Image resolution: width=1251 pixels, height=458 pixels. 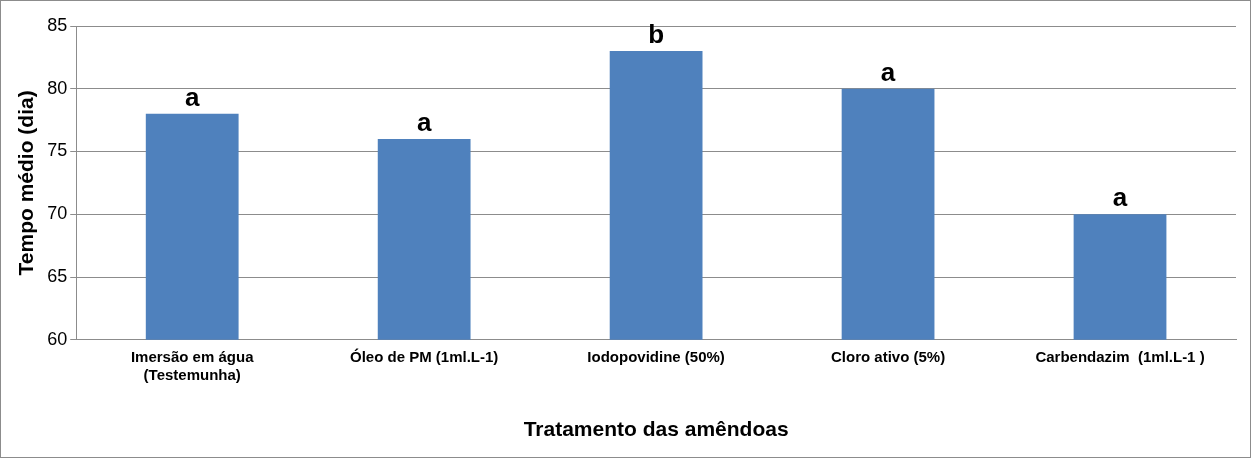 What do you see at coordinates (26, 183) in the screenshot?
I see `y-axis-title: Tempo médio (dia)` at bounding box center [26, 183].